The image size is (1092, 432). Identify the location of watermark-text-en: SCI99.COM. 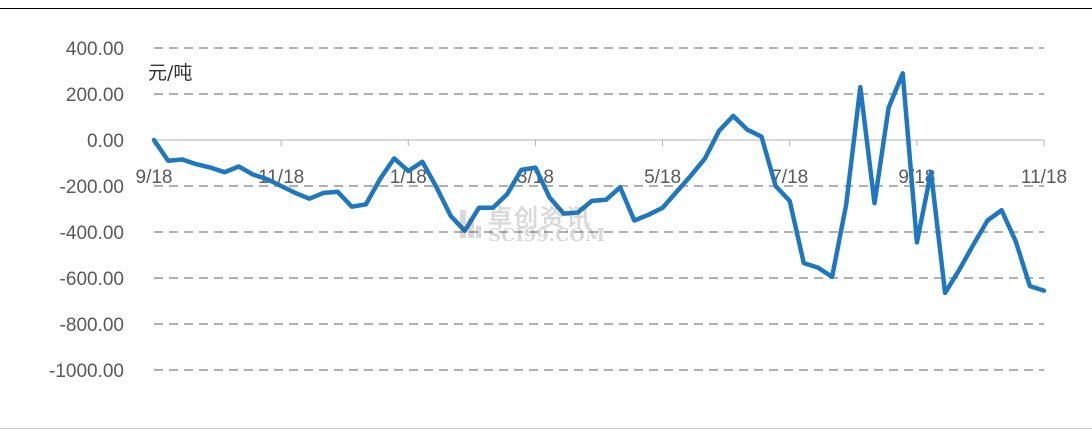
(546, 235).